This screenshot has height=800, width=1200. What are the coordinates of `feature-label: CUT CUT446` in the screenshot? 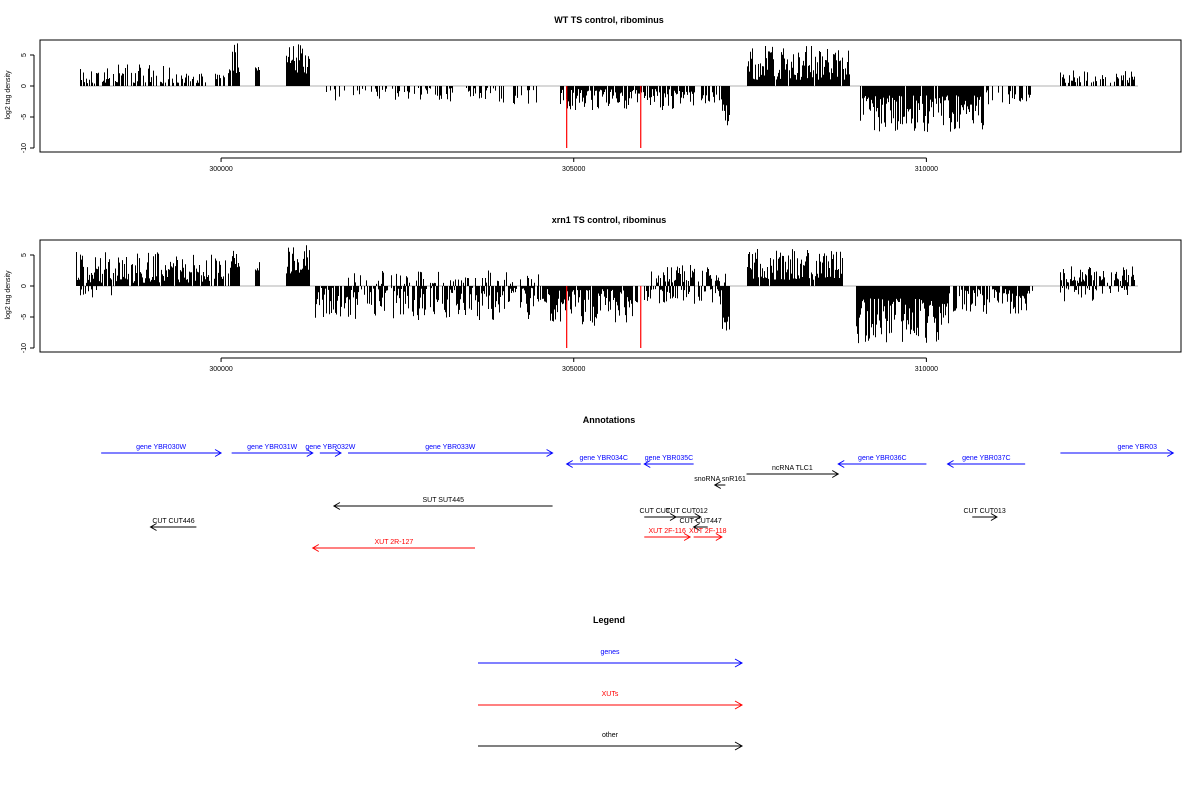 It's located at (173, 521).